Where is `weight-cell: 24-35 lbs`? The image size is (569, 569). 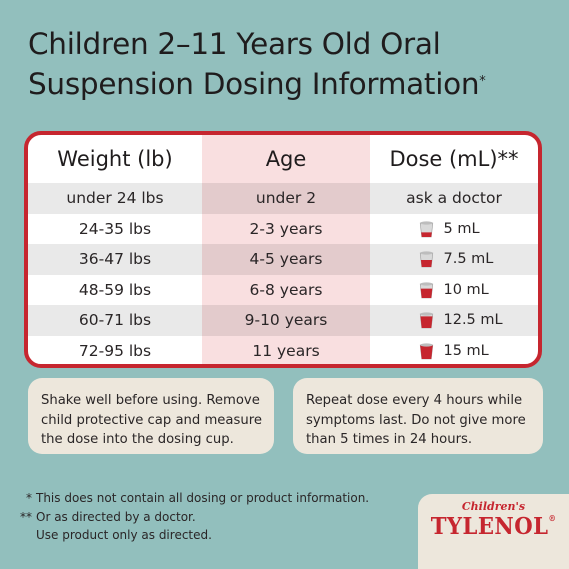
weight-cell: 24-35 lbs is located at coordinates (115, 228).